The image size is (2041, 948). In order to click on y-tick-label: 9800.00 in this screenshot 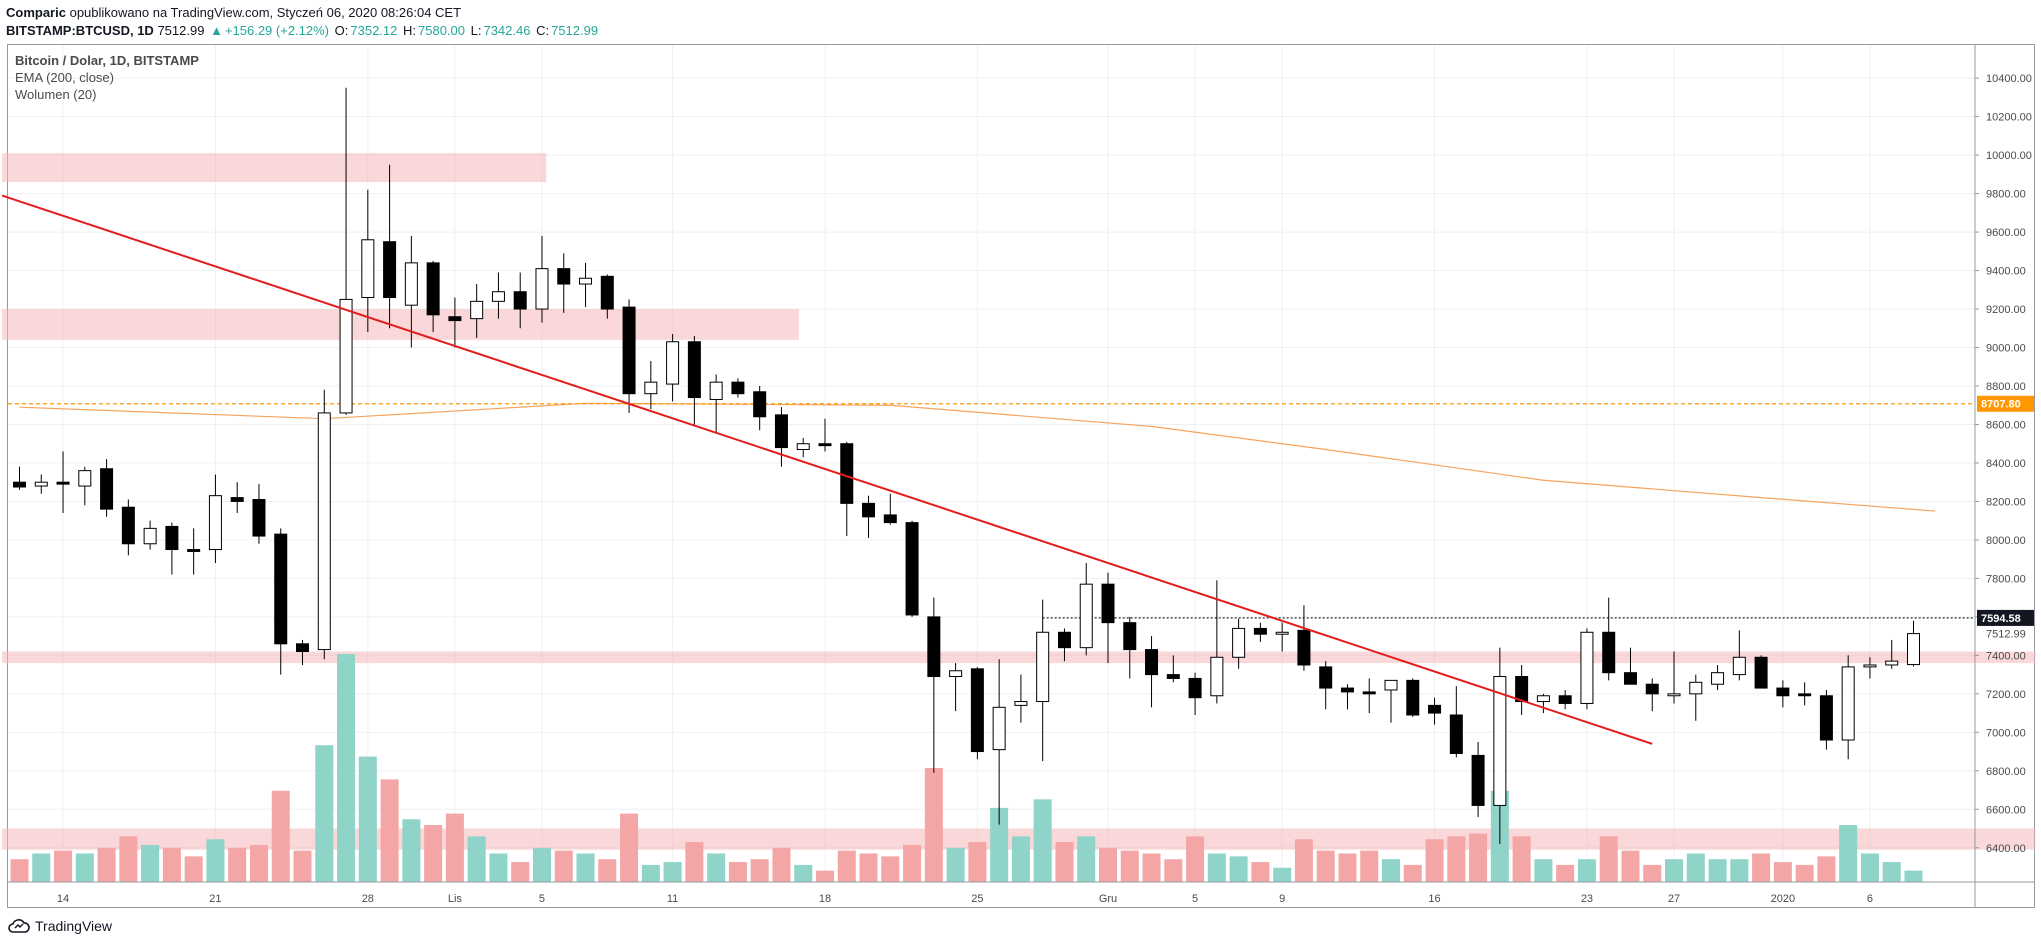, I will do `click(2006, 195)`.